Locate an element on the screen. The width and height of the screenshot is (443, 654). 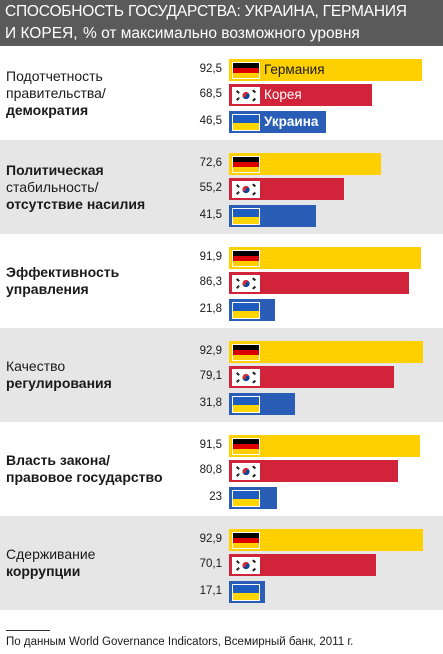
category-label-line: Власть закона/ is located at coordinates (58, 460).